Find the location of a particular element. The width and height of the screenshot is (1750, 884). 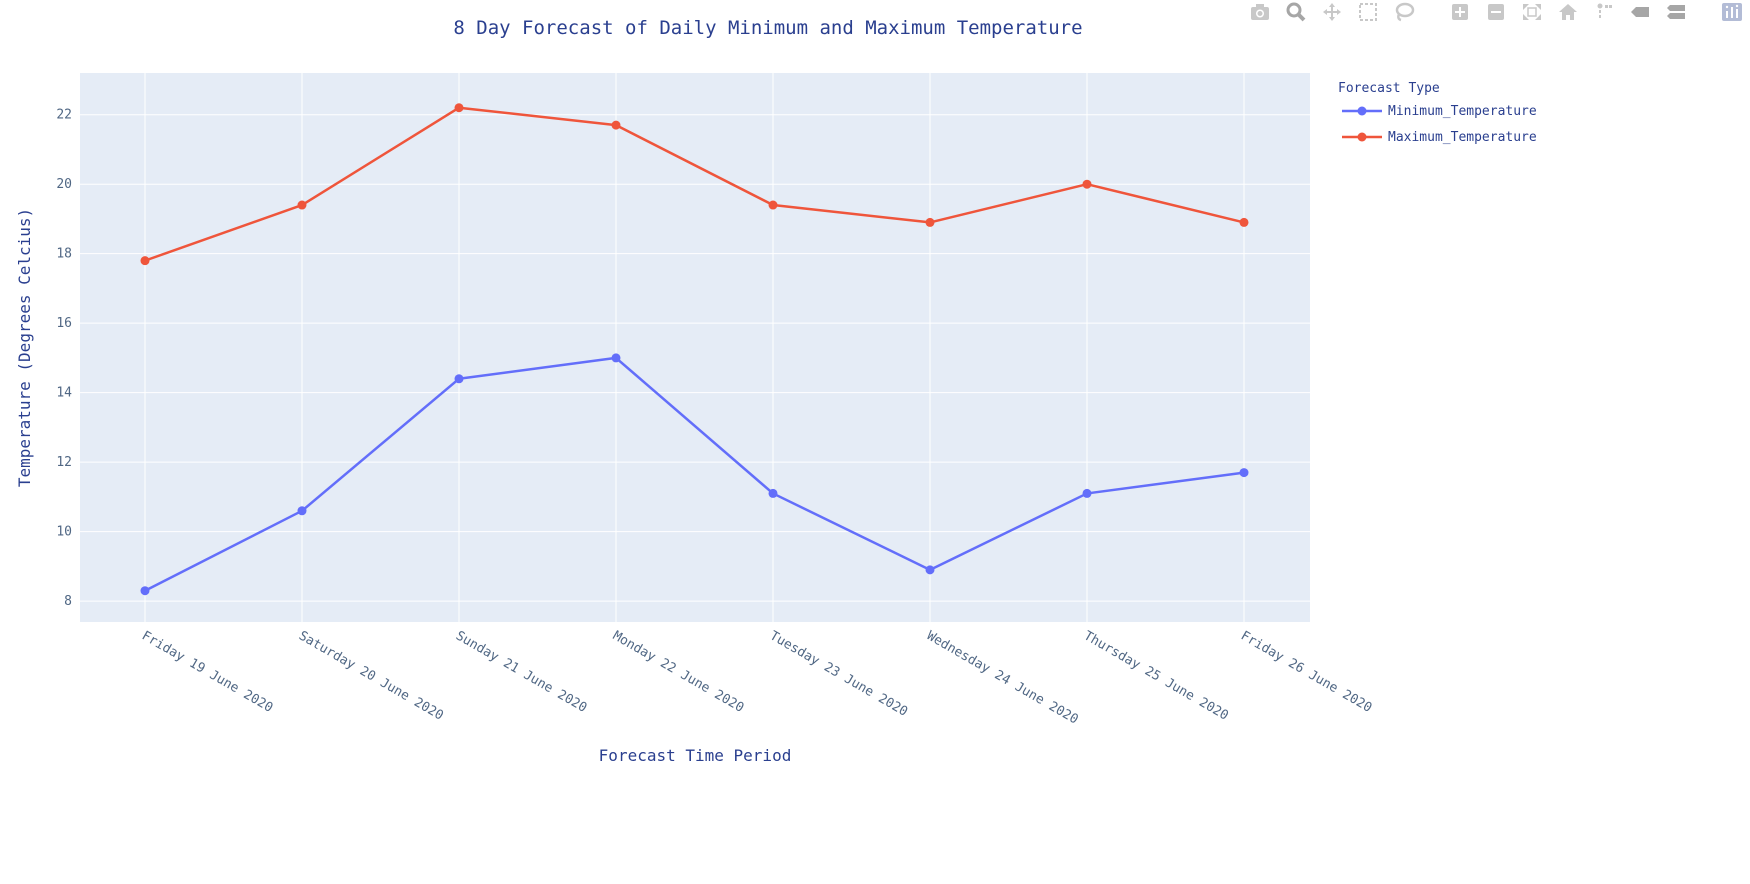

legend-item: Minimum_Temperature is located at coordinates (1439, 111).